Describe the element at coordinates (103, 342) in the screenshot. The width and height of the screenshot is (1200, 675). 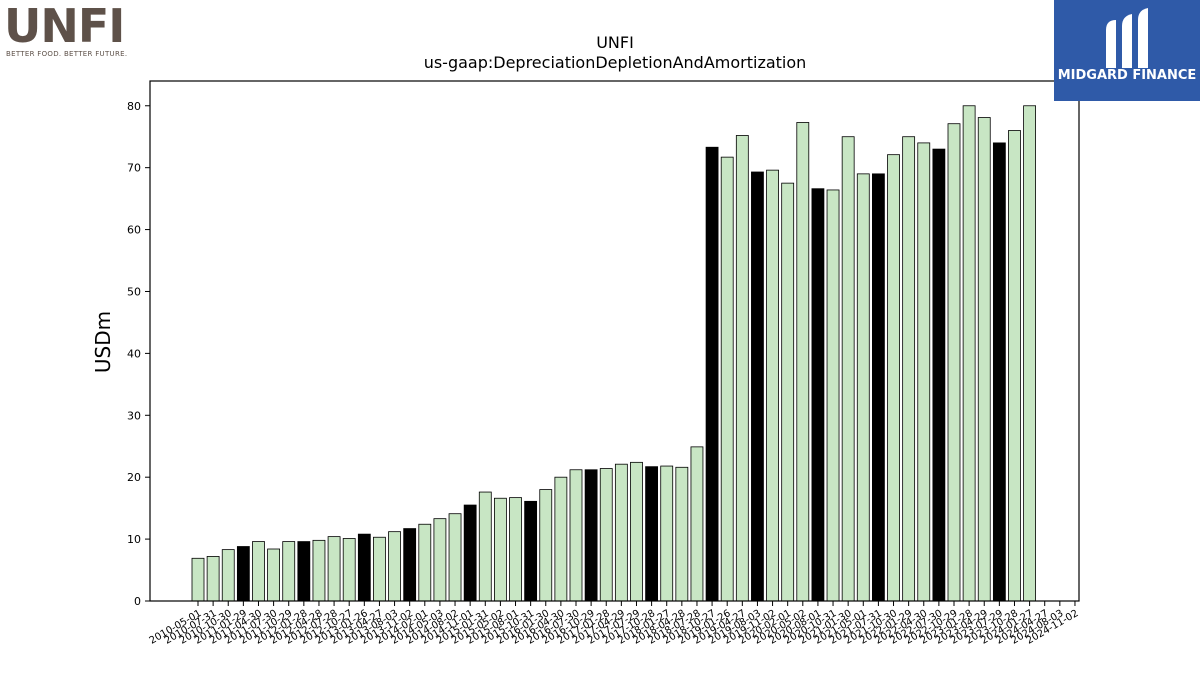
I see `y-axis-label: USDm` at that location.